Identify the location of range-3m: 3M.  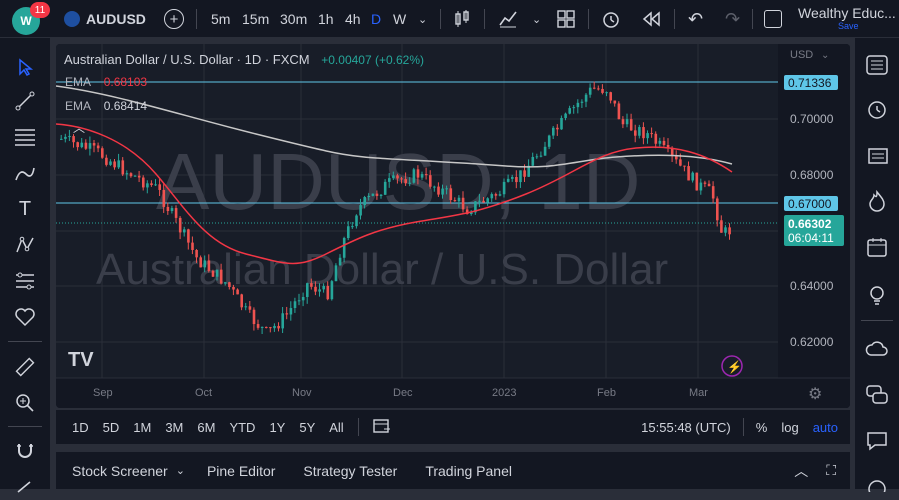
(174, 427).